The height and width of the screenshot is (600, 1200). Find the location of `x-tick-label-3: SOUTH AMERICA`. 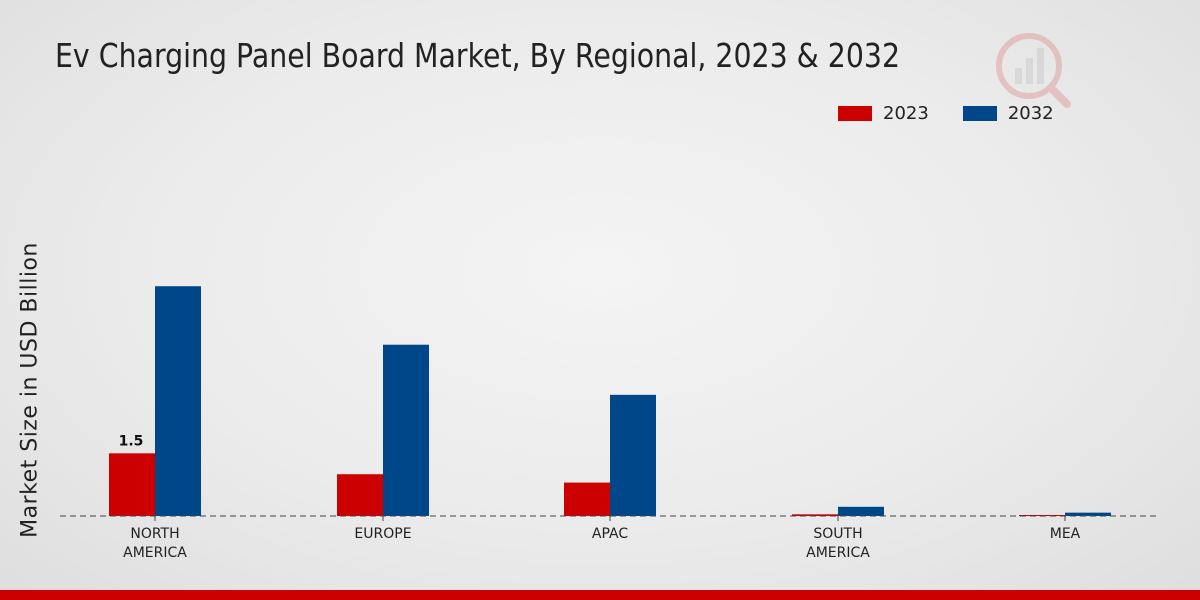

x-tick-label-3: SOUTH AMERICA is located at coordinates (838, 543).